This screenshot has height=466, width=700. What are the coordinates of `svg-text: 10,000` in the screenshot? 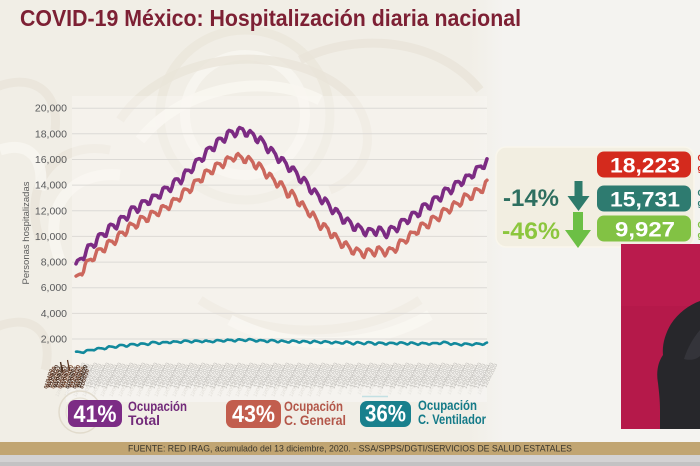 It's located at (51, 237).